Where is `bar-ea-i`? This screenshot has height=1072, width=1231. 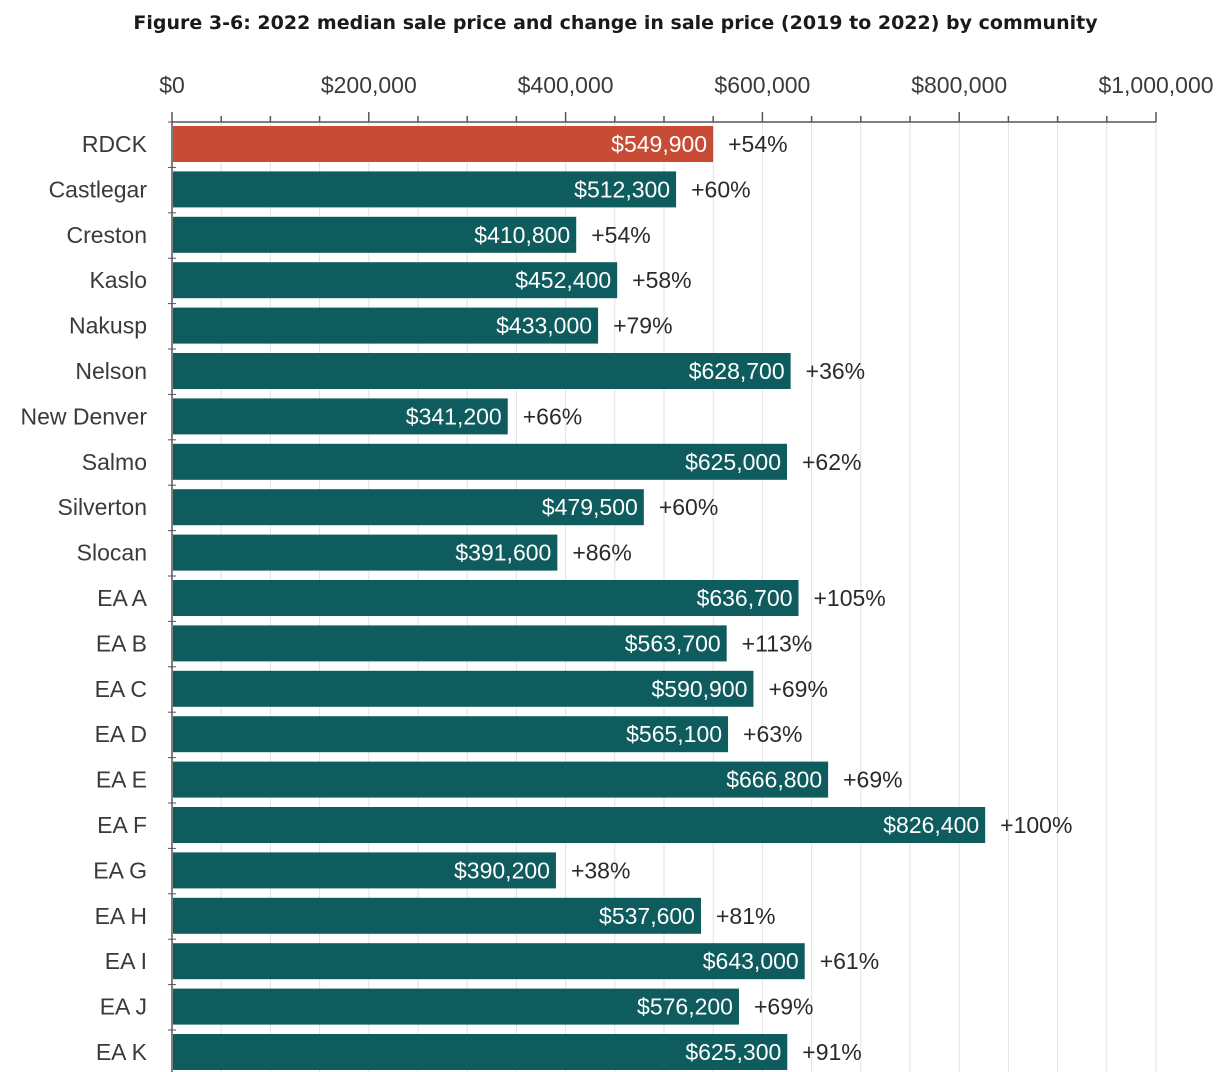 bar-ea-i is located at coordinates (489, 961).